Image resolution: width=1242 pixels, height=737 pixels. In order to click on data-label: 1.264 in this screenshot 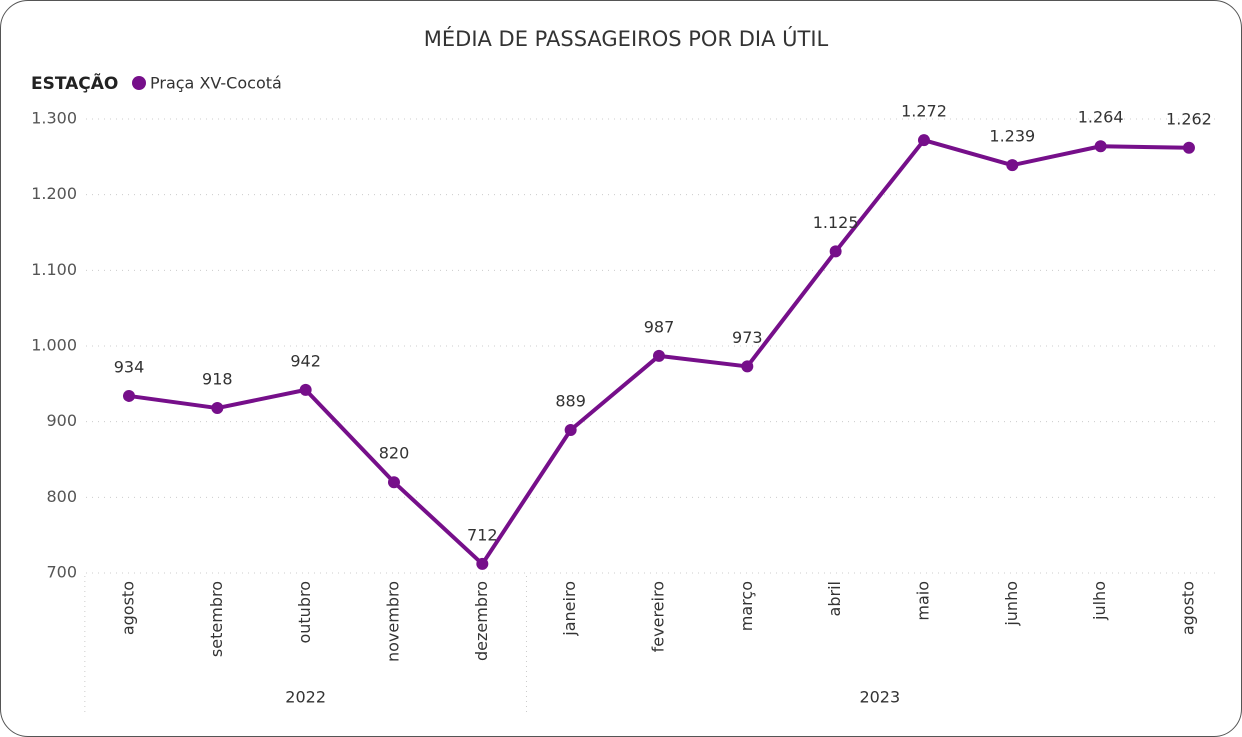, I will do `click(1101, 117)`.